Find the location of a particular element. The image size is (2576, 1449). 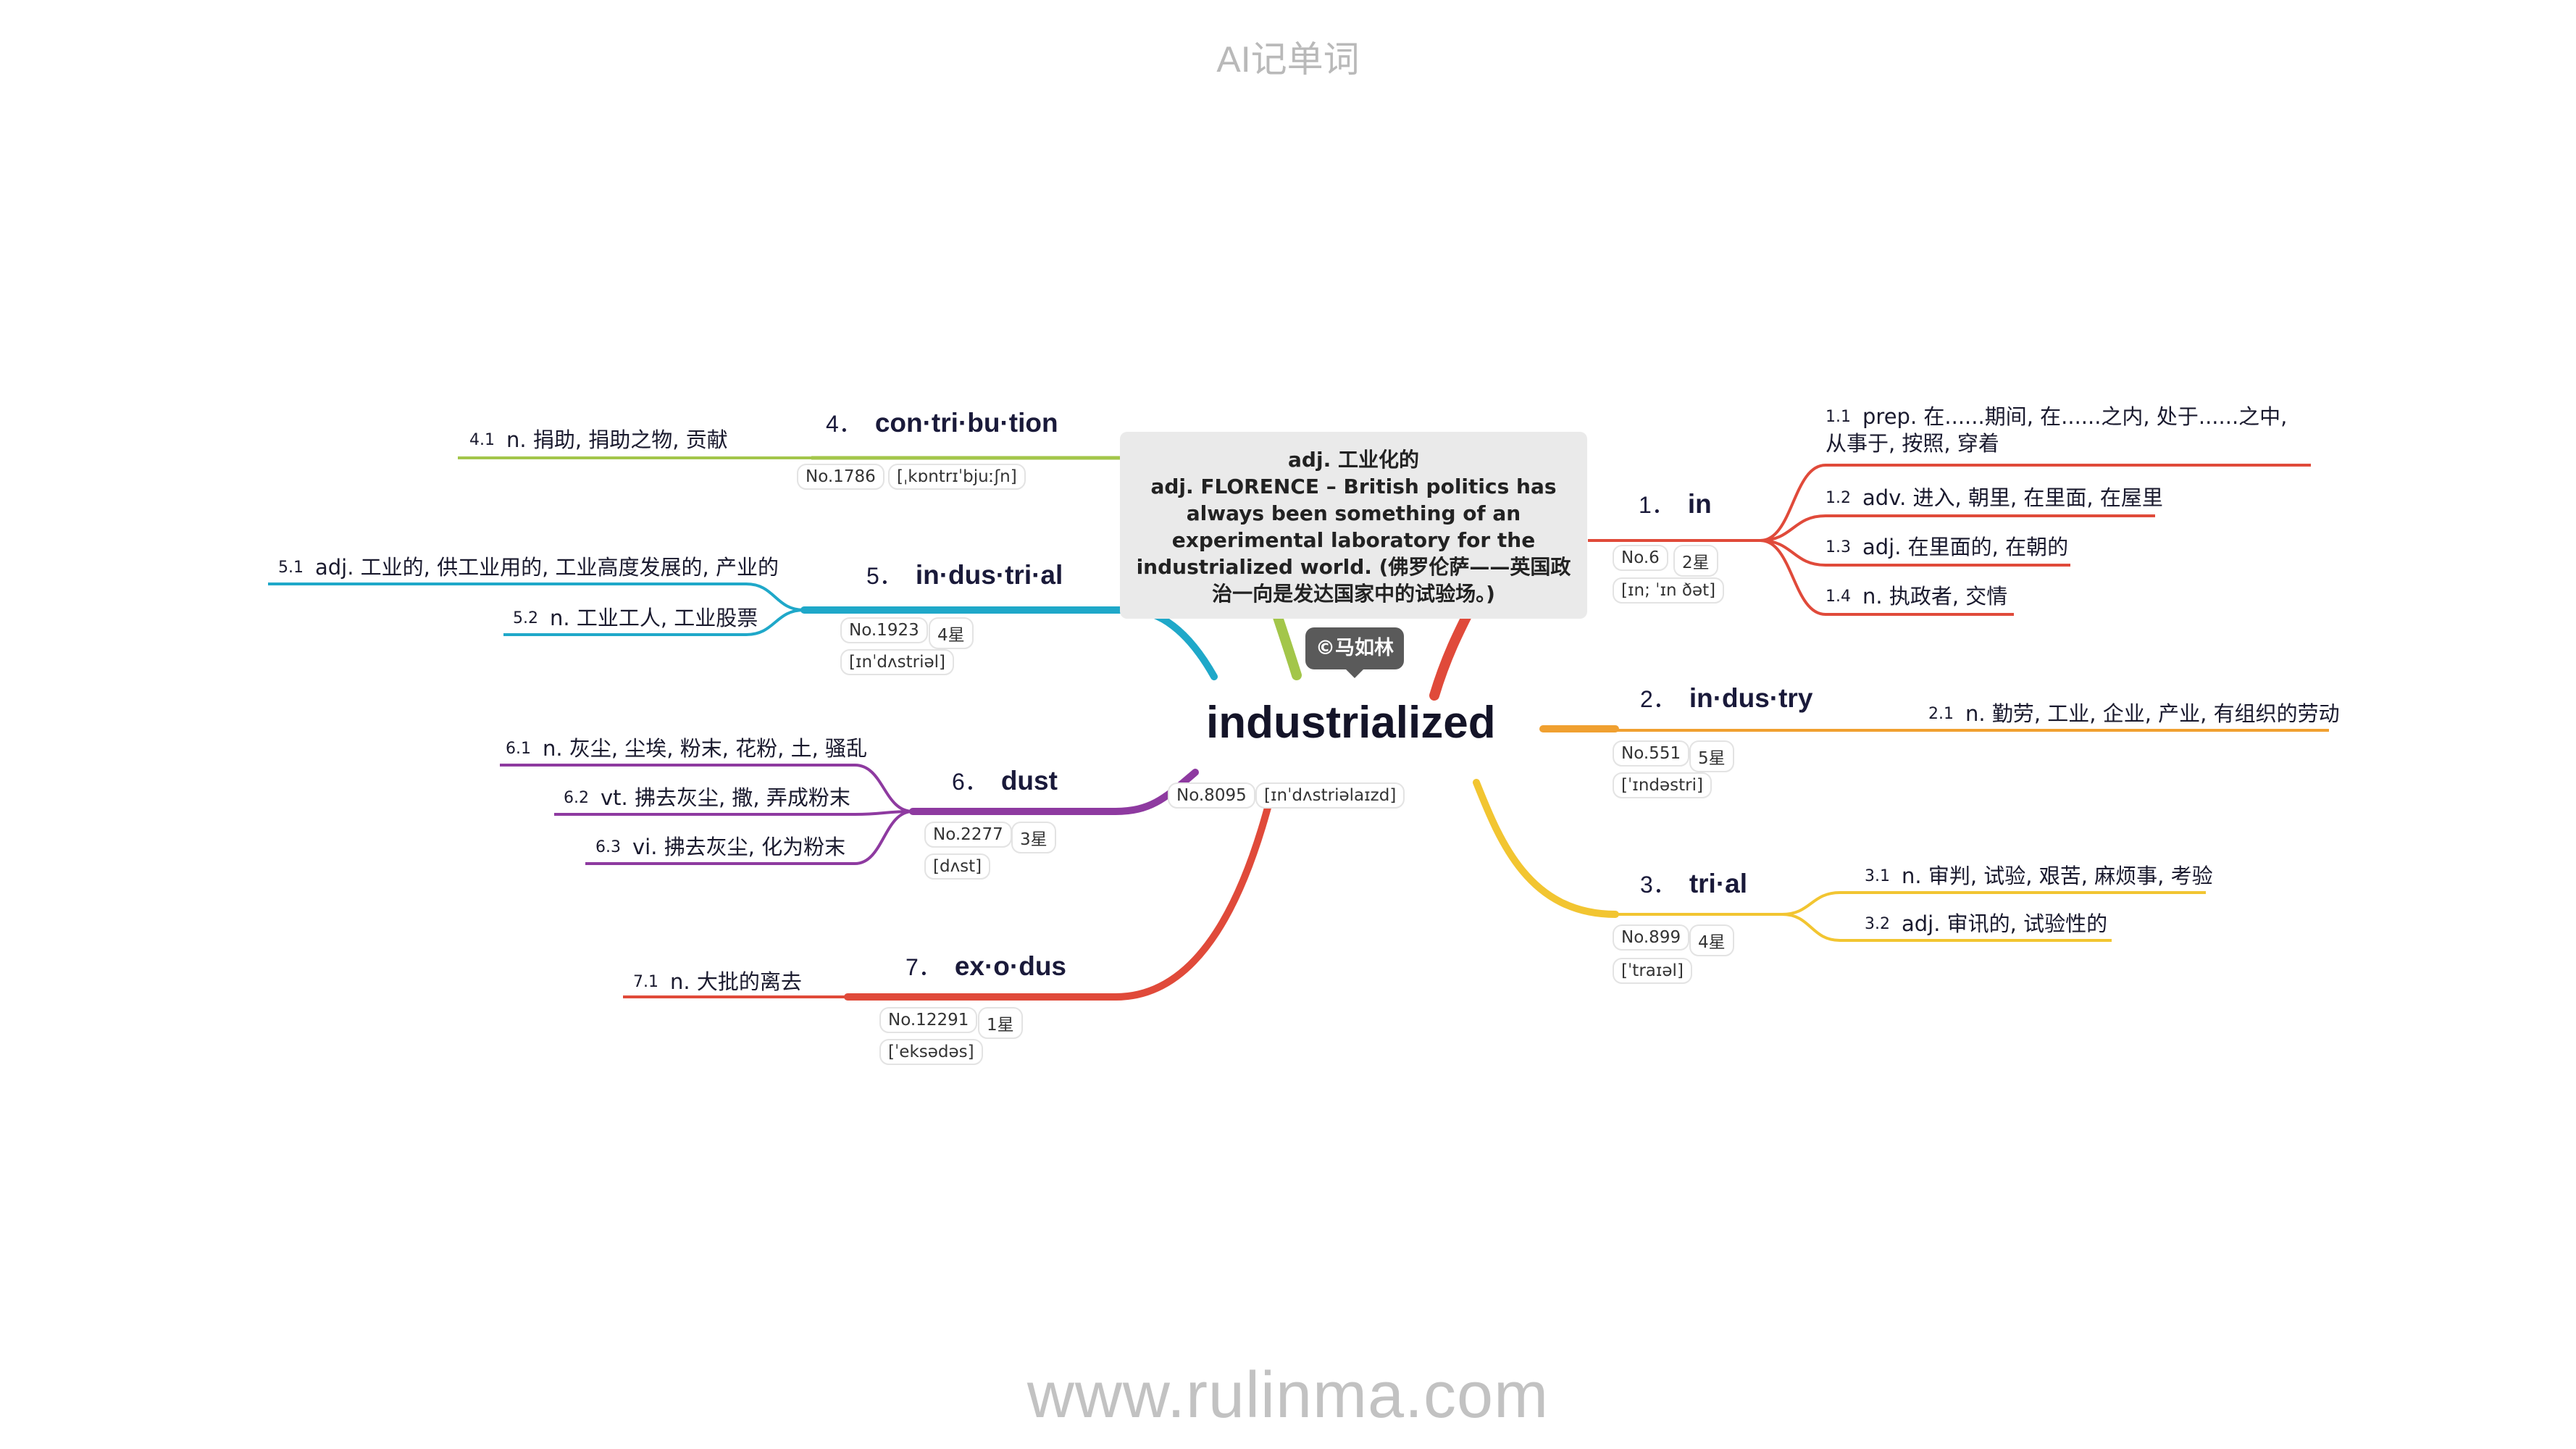

definition-index: 5.2 is located at coordinates (525, 618).